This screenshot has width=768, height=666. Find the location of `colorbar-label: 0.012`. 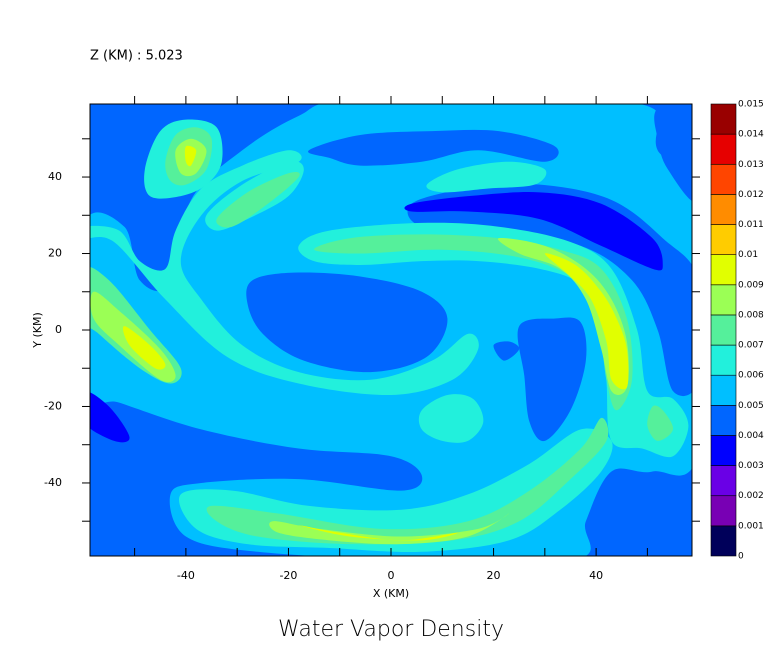

colorbar-label: 0.012 is located at coordinates (751, 195).